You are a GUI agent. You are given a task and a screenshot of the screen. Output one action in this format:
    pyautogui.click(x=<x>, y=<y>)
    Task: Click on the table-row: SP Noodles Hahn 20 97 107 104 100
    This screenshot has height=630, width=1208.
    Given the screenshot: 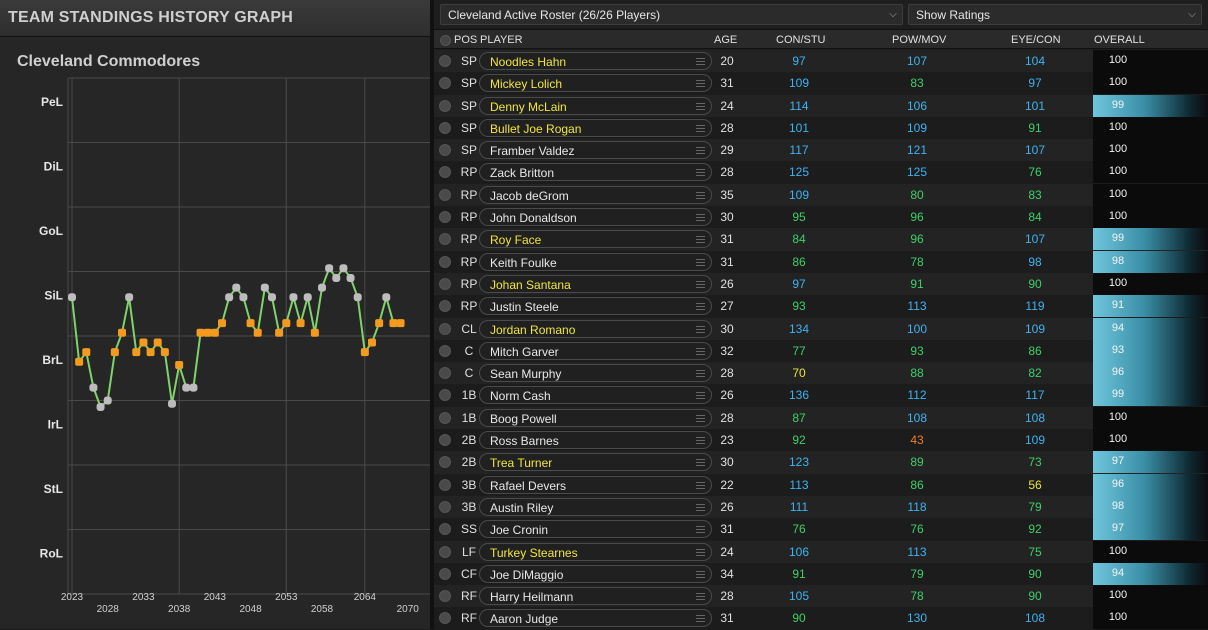 What is the action you would take?
    pyautogui.click(x=821, y=61)
    